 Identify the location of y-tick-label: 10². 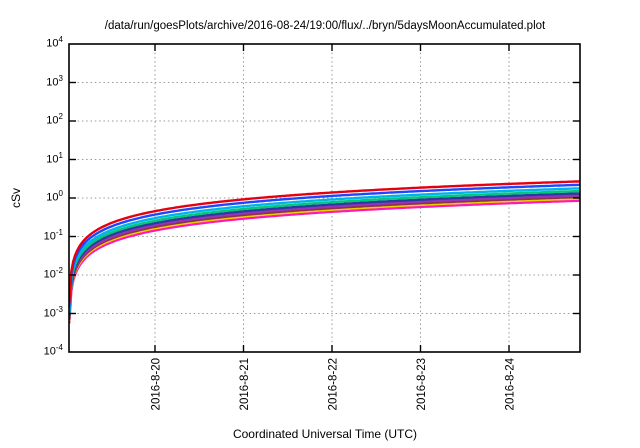
(54, 119).